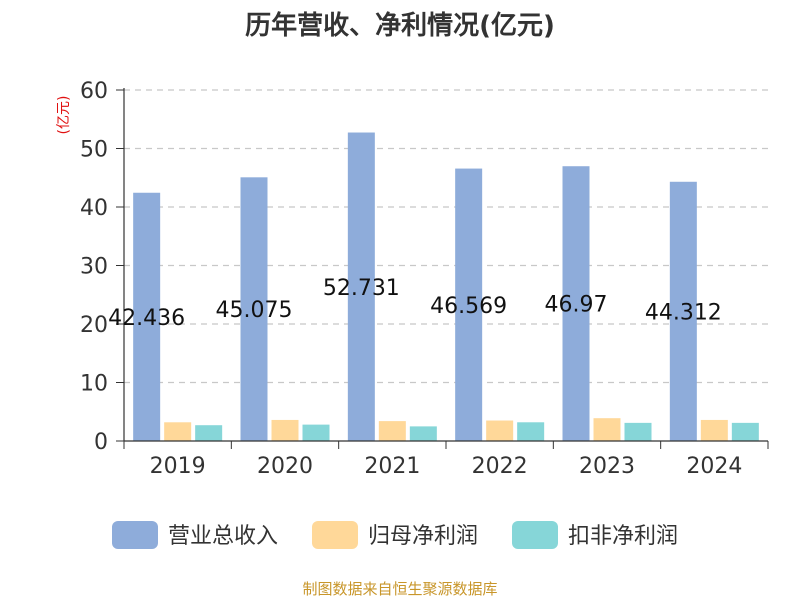  I want to click on y-tick-label: 50, so click(94, 150).